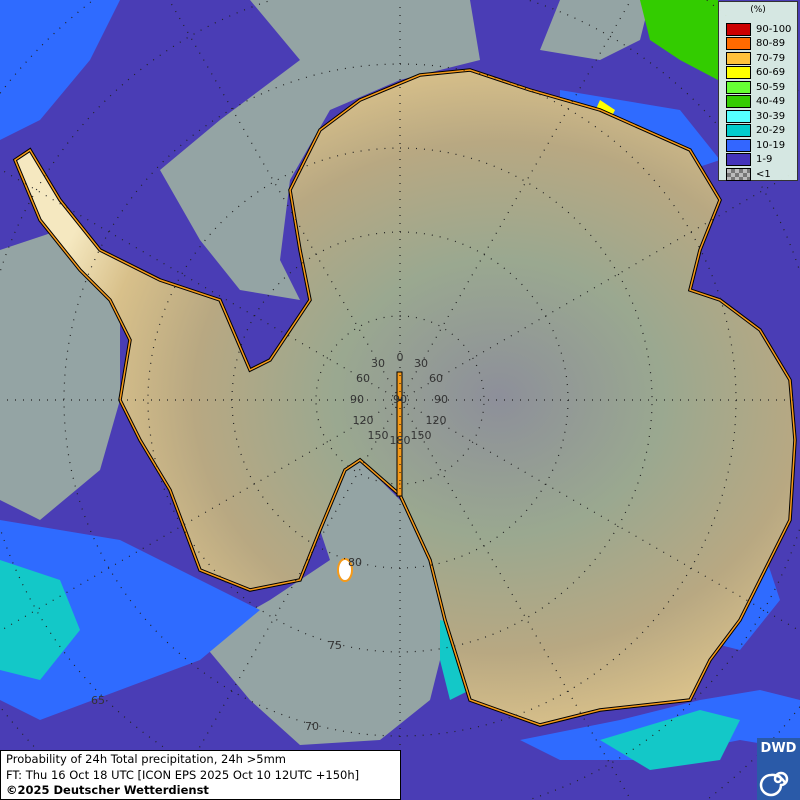 The image size is (800, 800). Describe the element at coordinates (771, 43) in the screenshot. I see `legend-label: 80-89` at that location.